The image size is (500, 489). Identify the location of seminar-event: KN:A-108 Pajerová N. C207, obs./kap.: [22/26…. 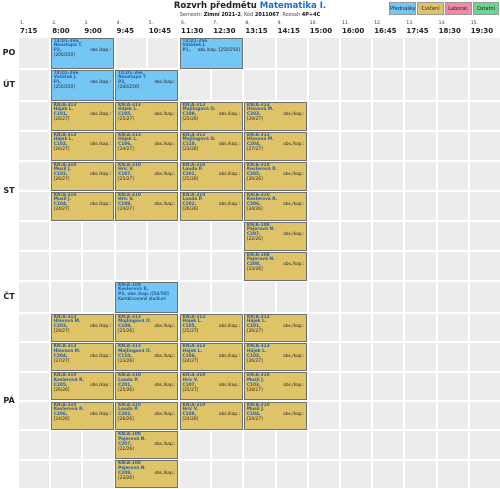
(275, 236).